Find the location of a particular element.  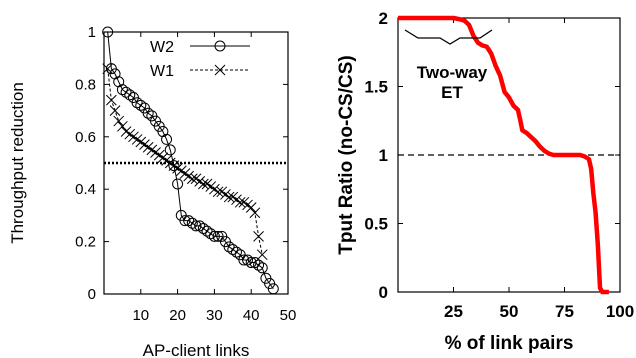

y-tick-label: 1.5 is located at coordinates (376, 87).